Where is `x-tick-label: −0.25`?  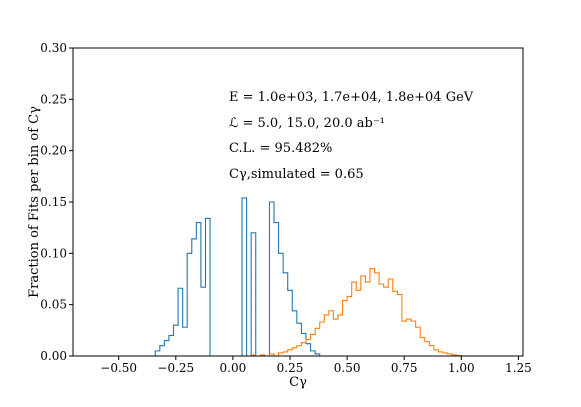 x-tick-label: −0.25 is located at coordinates (175, 368).